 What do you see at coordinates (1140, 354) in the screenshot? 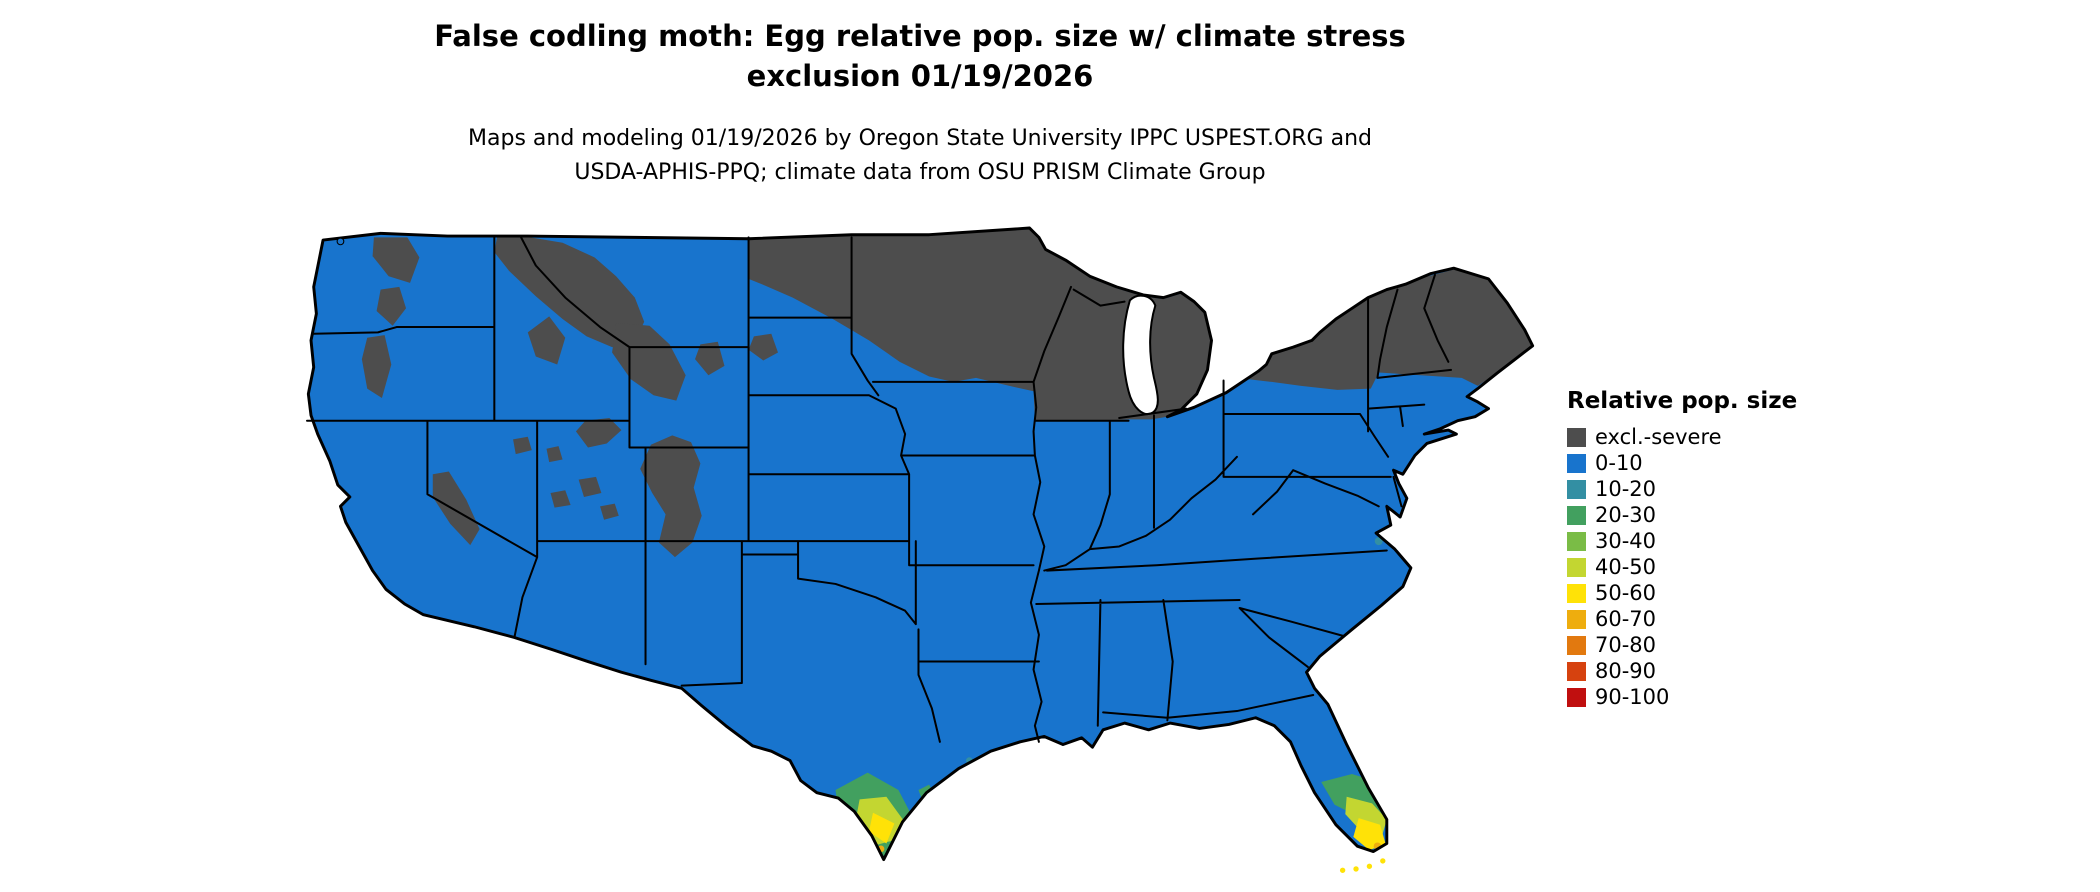
I see `lake-michigan` at bounding box center [1140, 354].